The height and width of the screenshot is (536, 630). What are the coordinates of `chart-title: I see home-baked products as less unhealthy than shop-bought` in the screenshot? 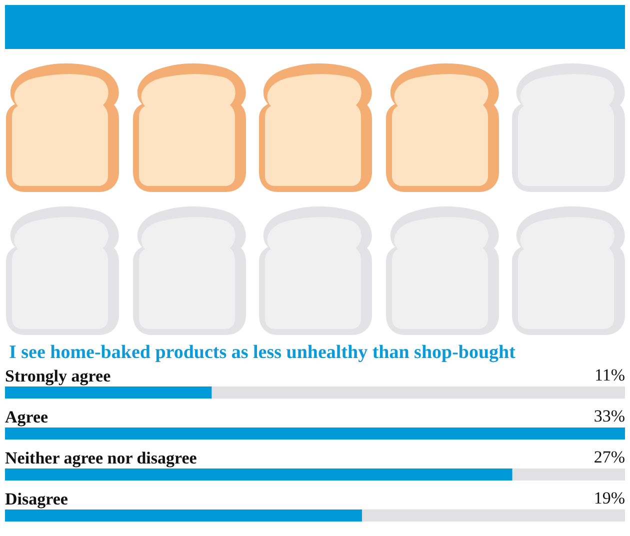 It's located at (262, 352).